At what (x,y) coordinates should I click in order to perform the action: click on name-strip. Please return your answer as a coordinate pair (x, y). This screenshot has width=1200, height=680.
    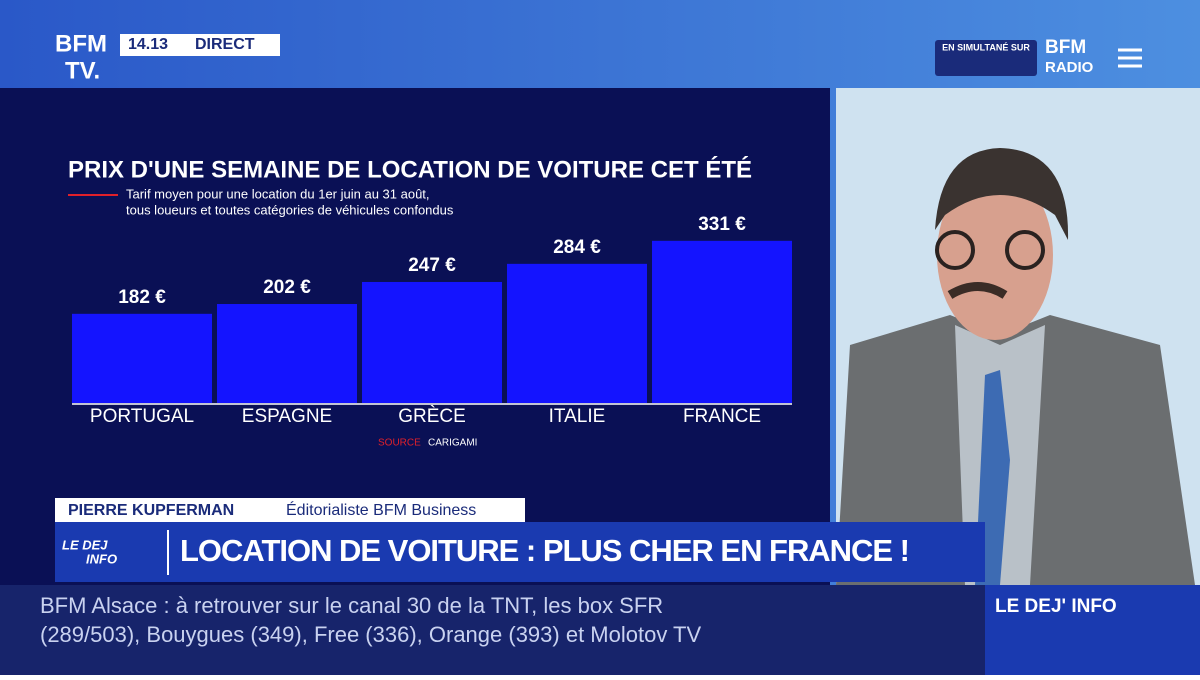
    Looking at the image, I should click on (290, 510).